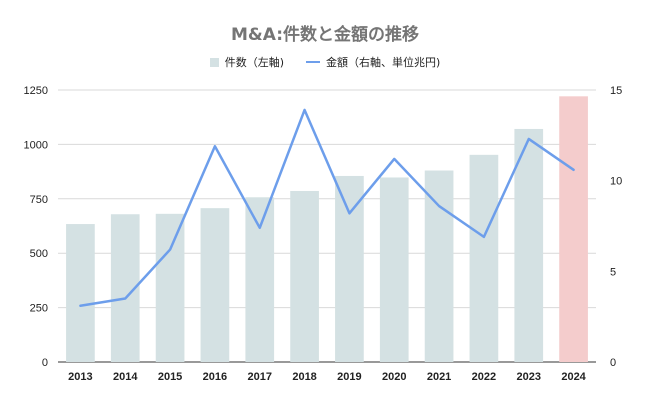 This screenshot has height=403, width=650. What do you see at coordinates (349, 377) in the screenshot?
I see `x-tick-label: 2019` at bounding box center [349, 377].